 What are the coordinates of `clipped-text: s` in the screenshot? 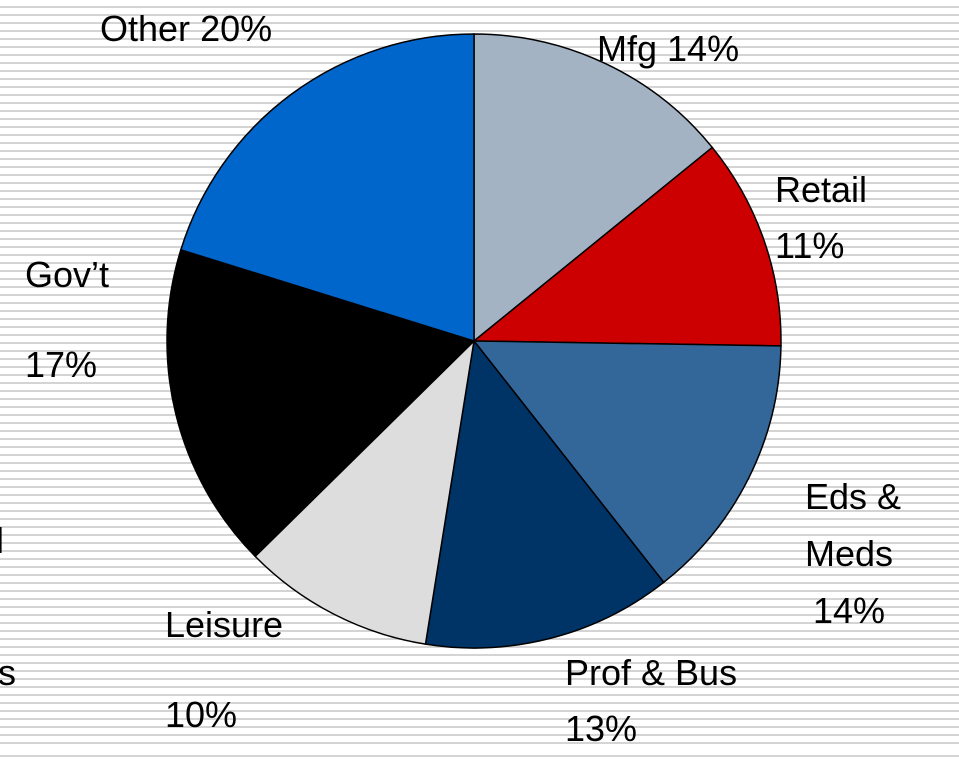 It's located at (8, 672).